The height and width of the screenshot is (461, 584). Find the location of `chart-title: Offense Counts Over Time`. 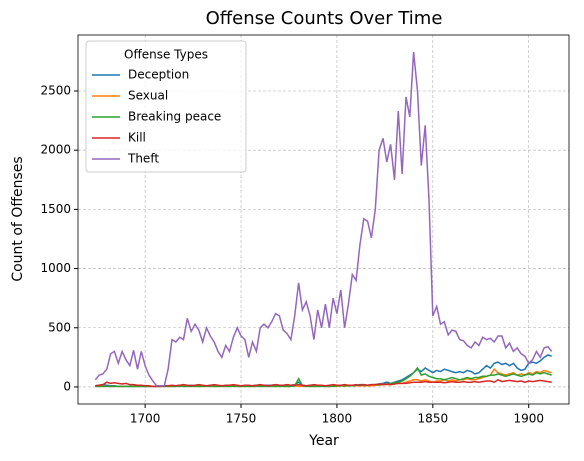

chart-title: Offense Counts Over Time is located at coordinates (324, 18).